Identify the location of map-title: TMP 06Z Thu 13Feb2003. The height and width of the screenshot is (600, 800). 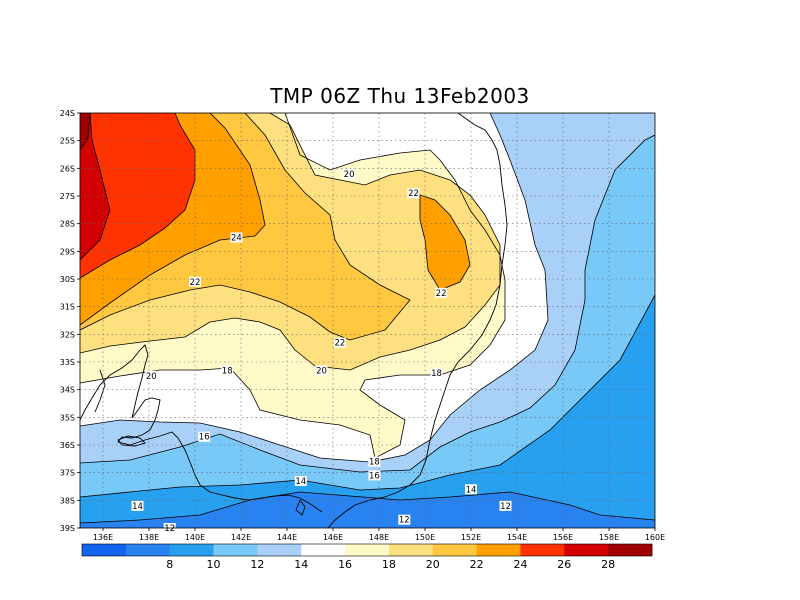
(400, 96).